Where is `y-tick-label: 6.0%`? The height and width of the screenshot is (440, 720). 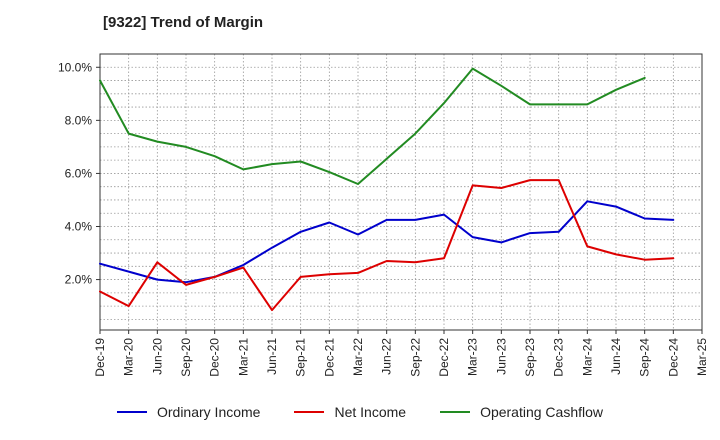 y-tick-label: 6.0% is located at coordinates (79, 173).